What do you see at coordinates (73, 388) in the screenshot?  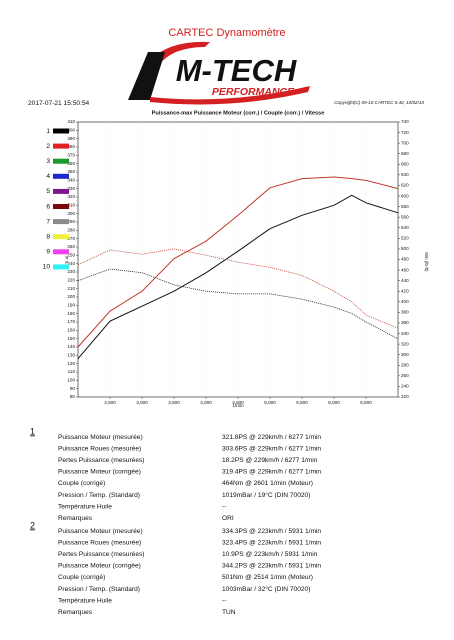 I see `y-tick-label: 90` at bounding box center [73, 388].